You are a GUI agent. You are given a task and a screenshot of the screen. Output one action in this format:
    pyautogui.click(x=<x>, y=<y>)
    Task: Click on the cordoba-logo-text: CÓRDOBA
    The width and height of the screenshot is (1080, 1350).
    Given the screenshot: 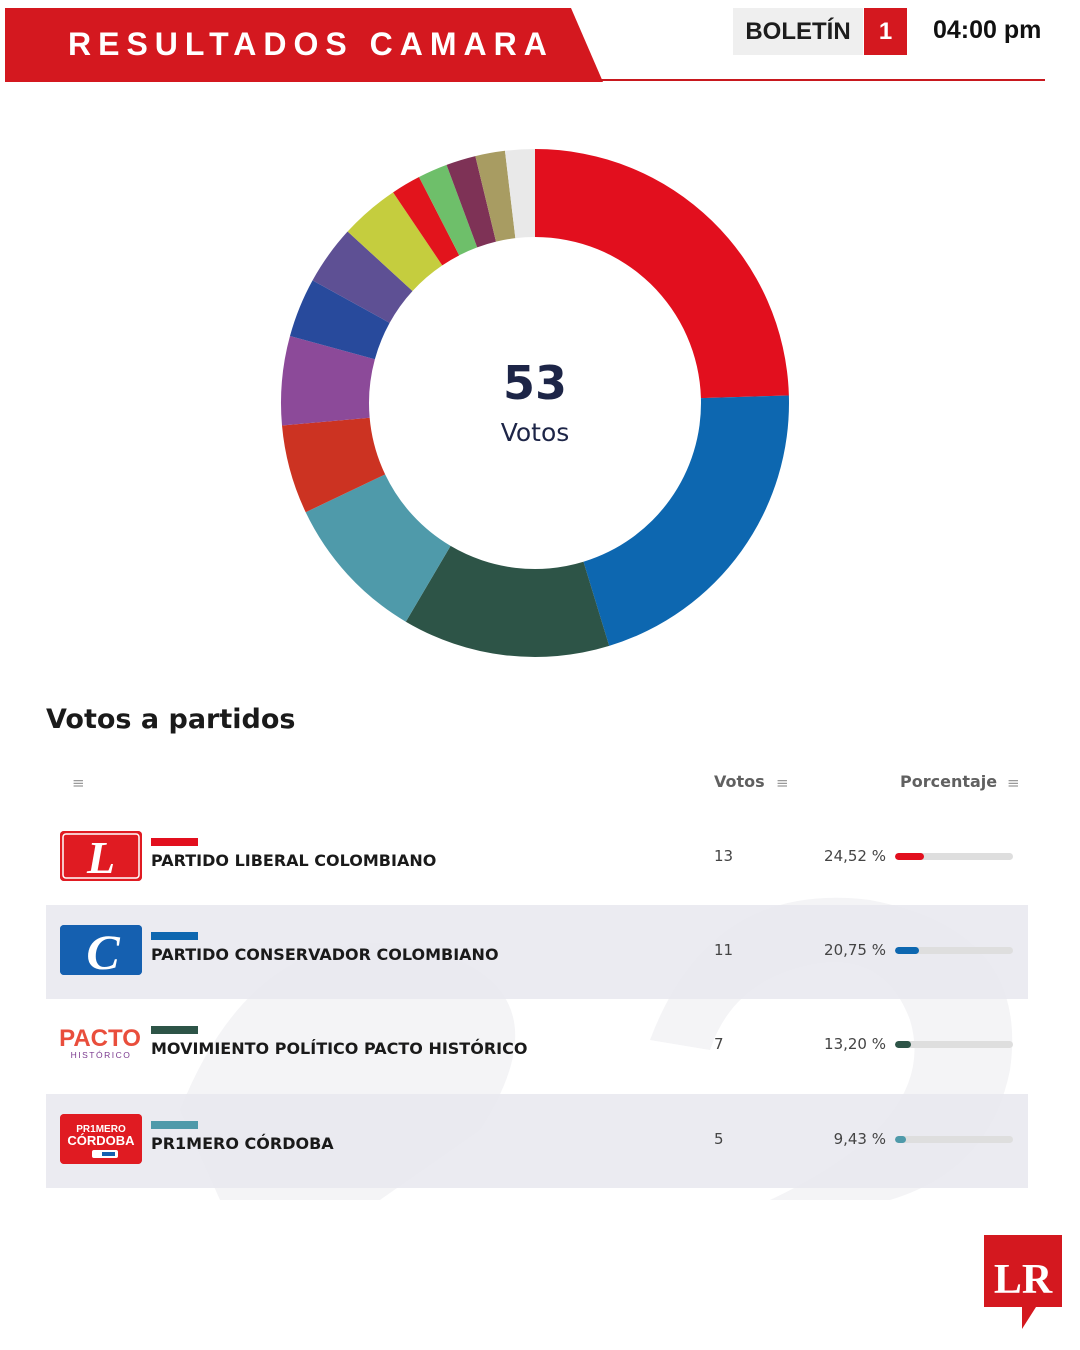 What is the action you would take?
    pyautogui.click(x=101, y=1140)
    